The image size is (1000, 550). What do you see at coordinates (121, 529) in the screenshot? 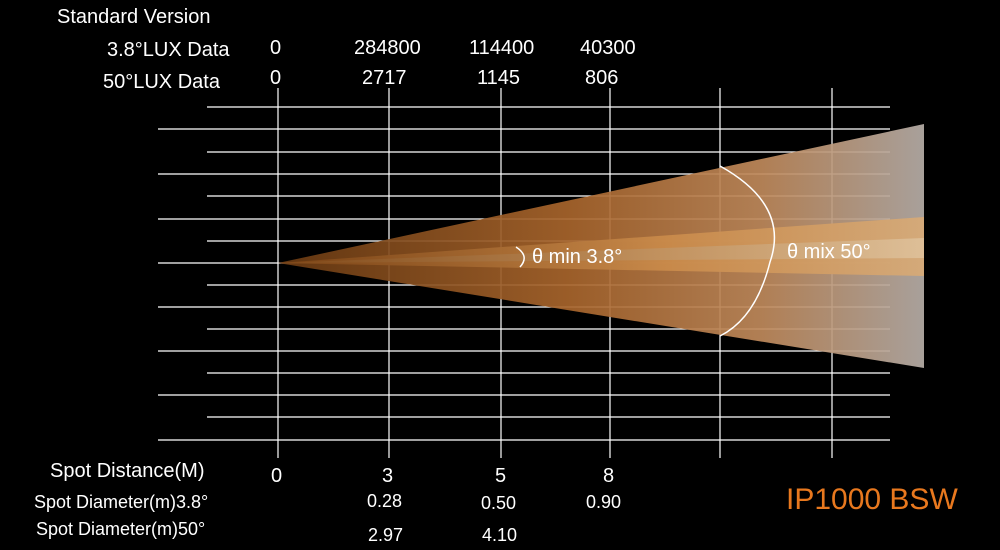
I see `spot-diameter-50-label: Spot Diameter(m)50°` at bounding box center [121, 529].